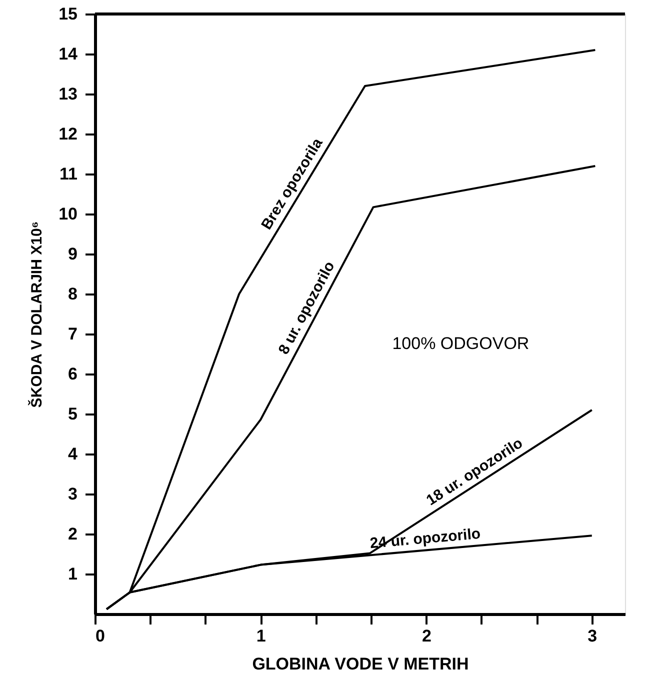  What do you see at coordinates (360, 664) in the screenshot?
I see `x-axis-title: GLOBINA VODE V METRIH` at bounding box center [360, 664].